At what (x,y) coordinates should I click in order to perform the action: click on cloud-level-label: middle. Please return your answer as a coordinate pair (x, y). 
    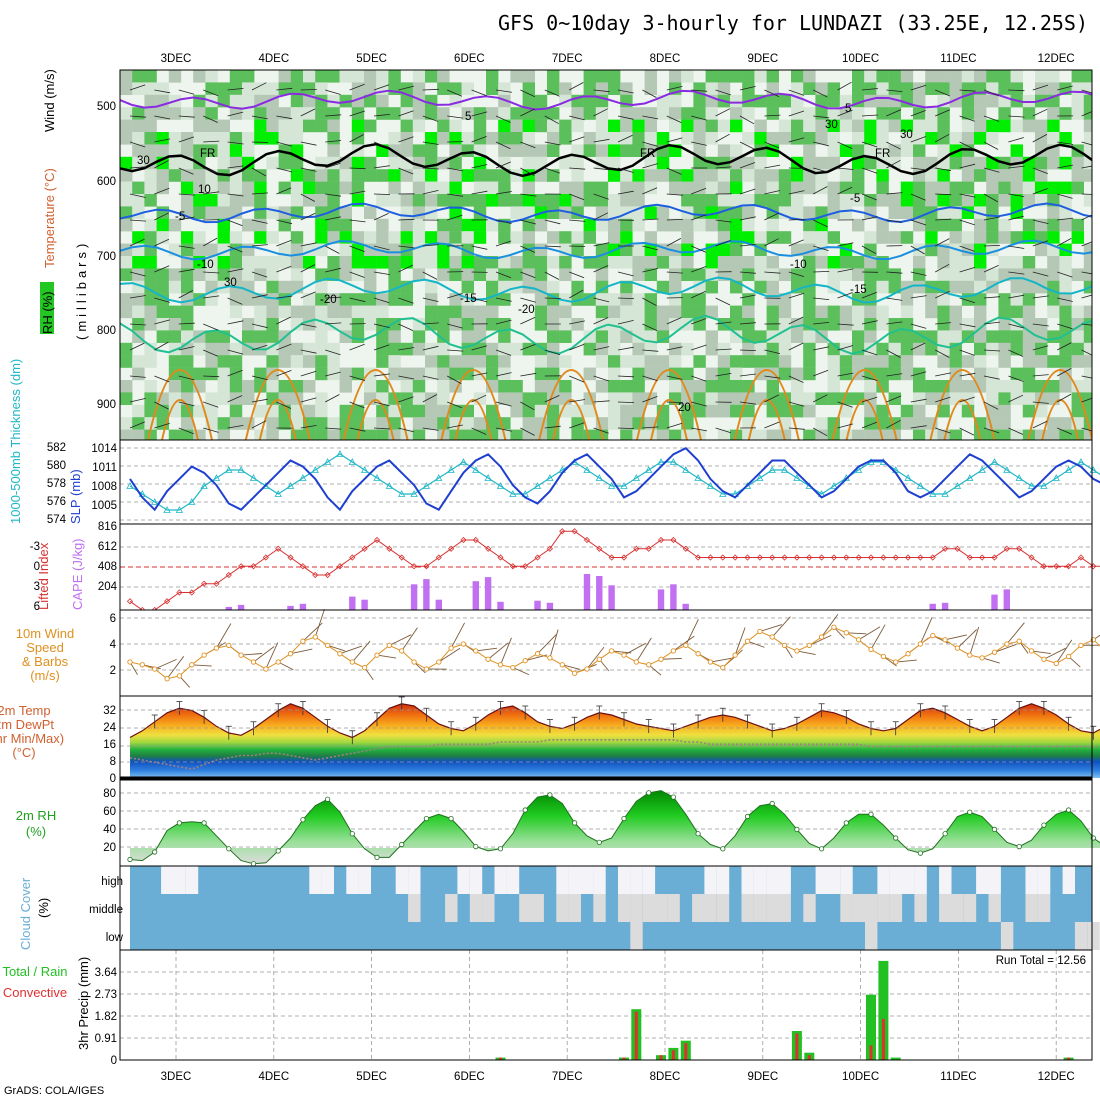
    Looking at the image, I should click on (106, 910).